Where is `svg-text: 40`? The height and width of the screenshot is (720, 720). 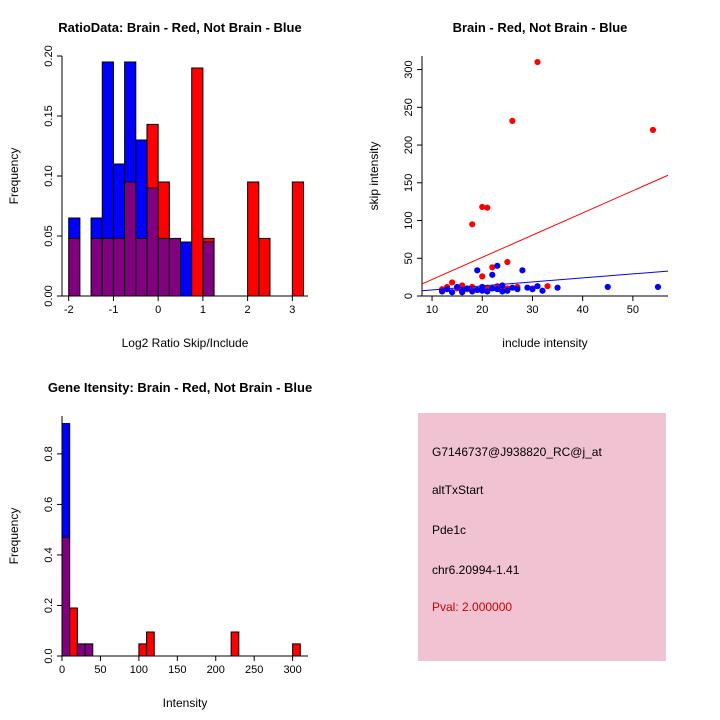
svg-text: 40 is located at coordinates (583, 310).